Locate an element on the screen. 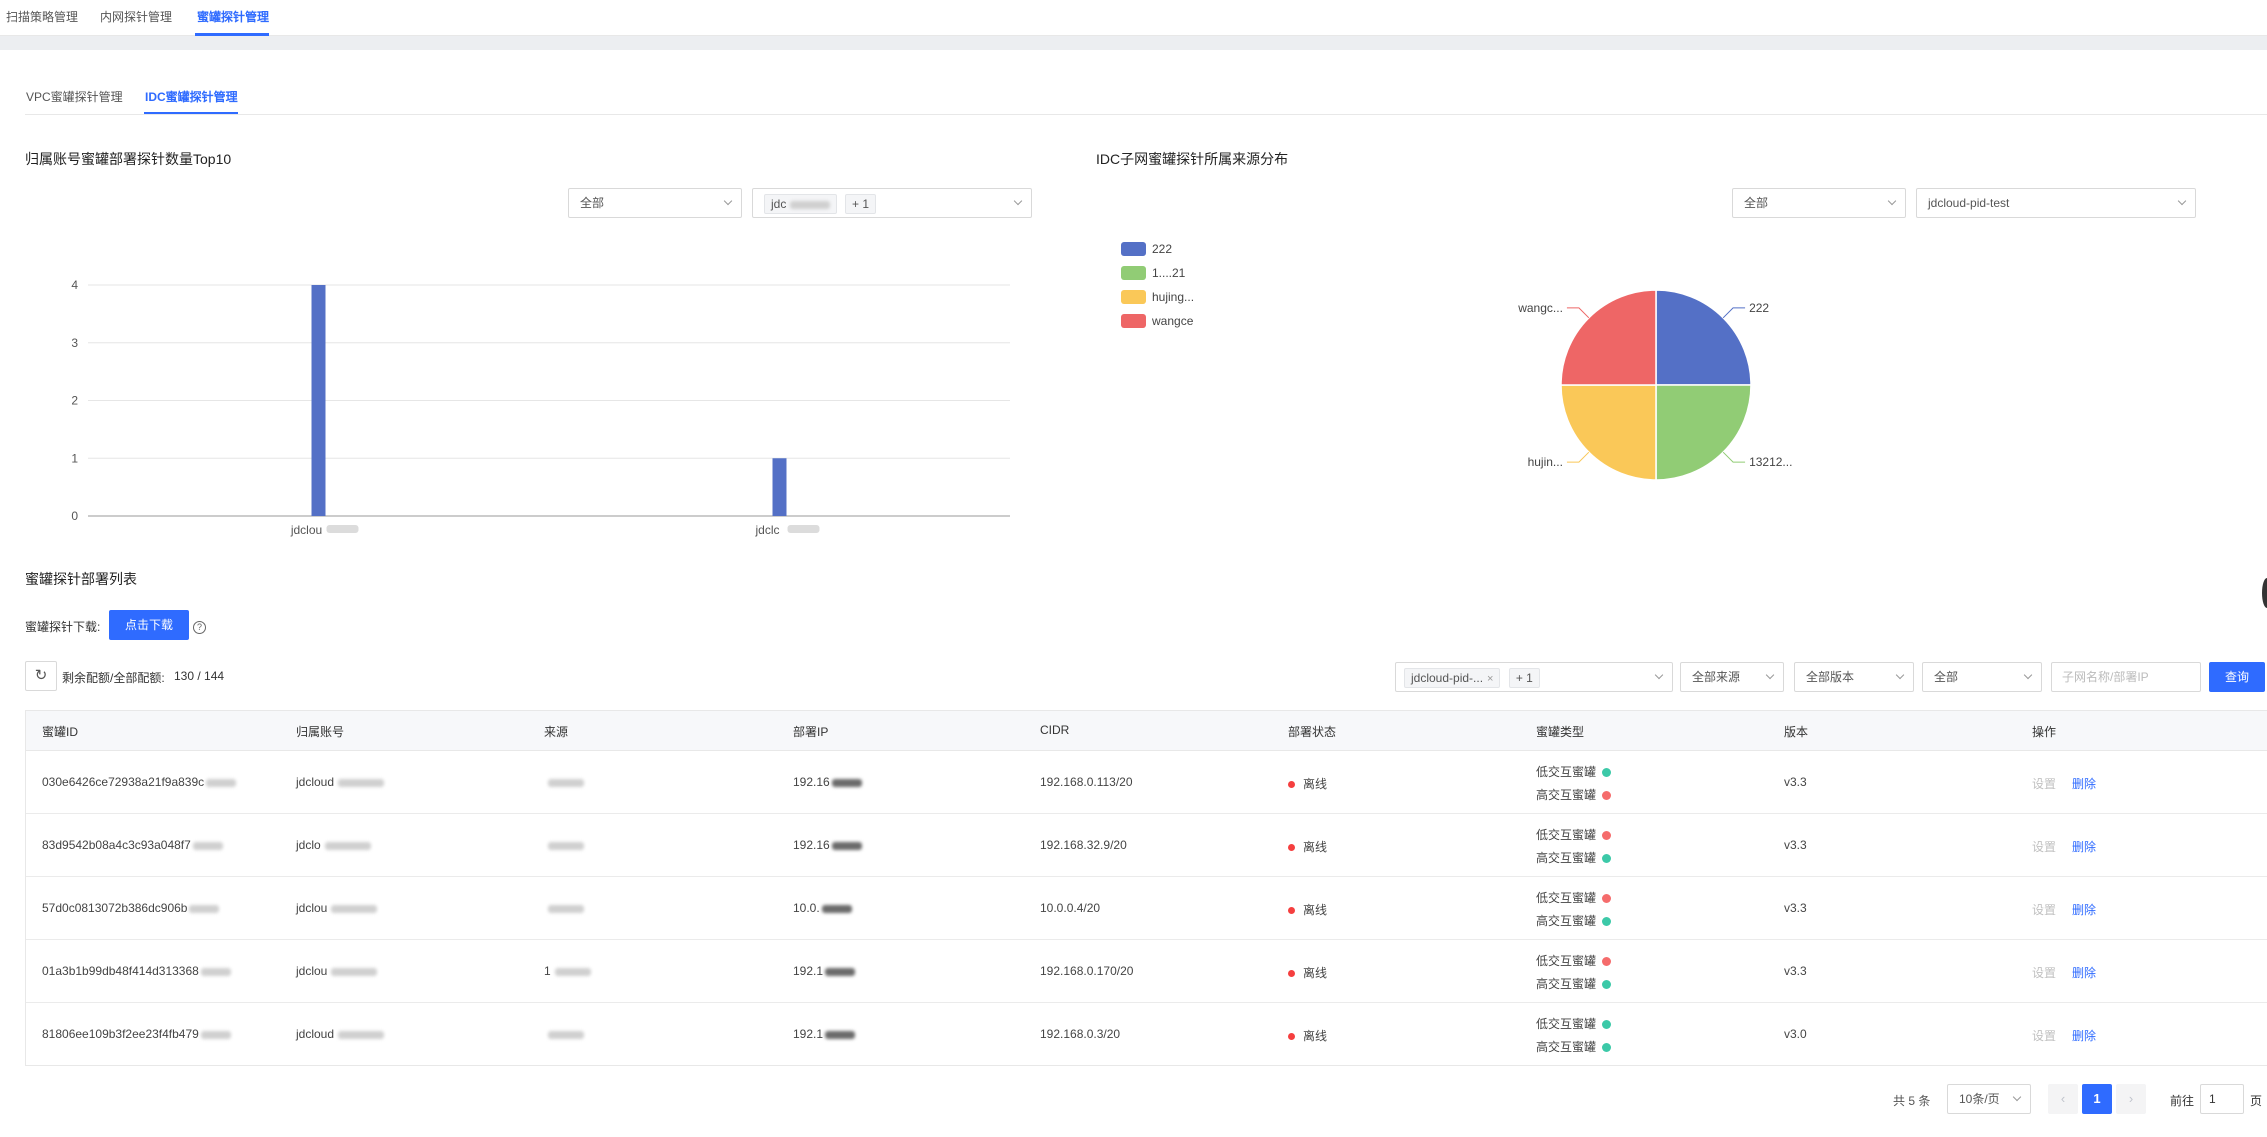 The image size is (2267, 1137). bar-account-select: jdc + 1 is located at coordinates (892, 203).